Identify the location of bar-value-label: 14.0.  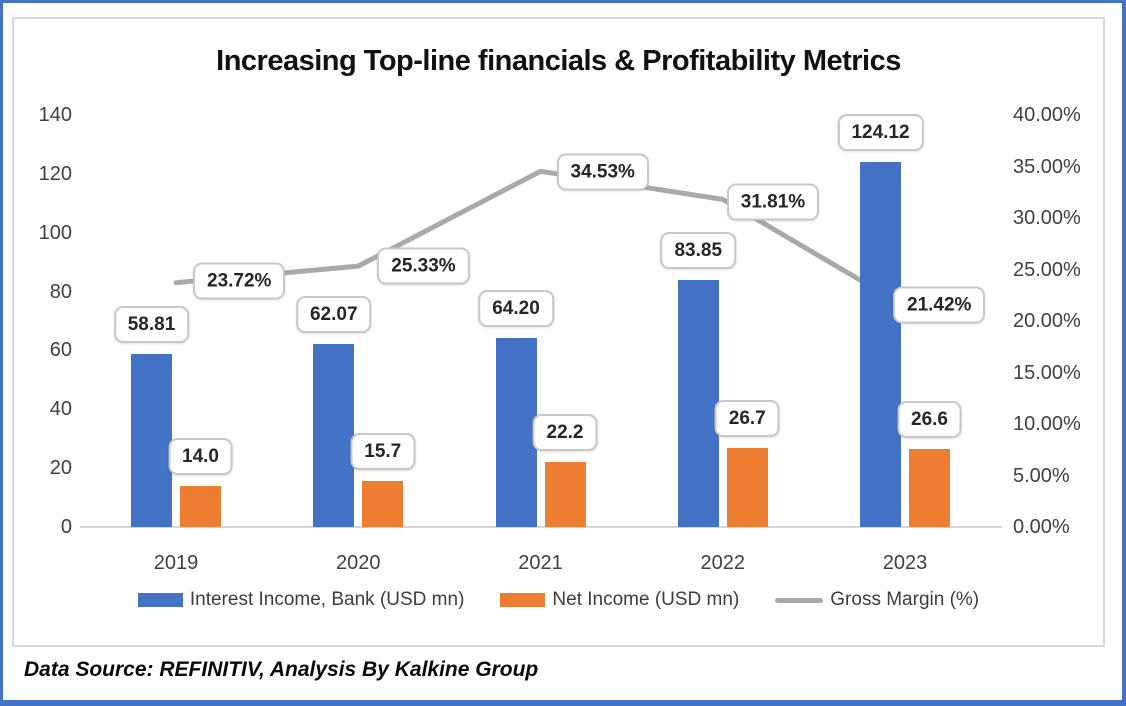
(200, 456).